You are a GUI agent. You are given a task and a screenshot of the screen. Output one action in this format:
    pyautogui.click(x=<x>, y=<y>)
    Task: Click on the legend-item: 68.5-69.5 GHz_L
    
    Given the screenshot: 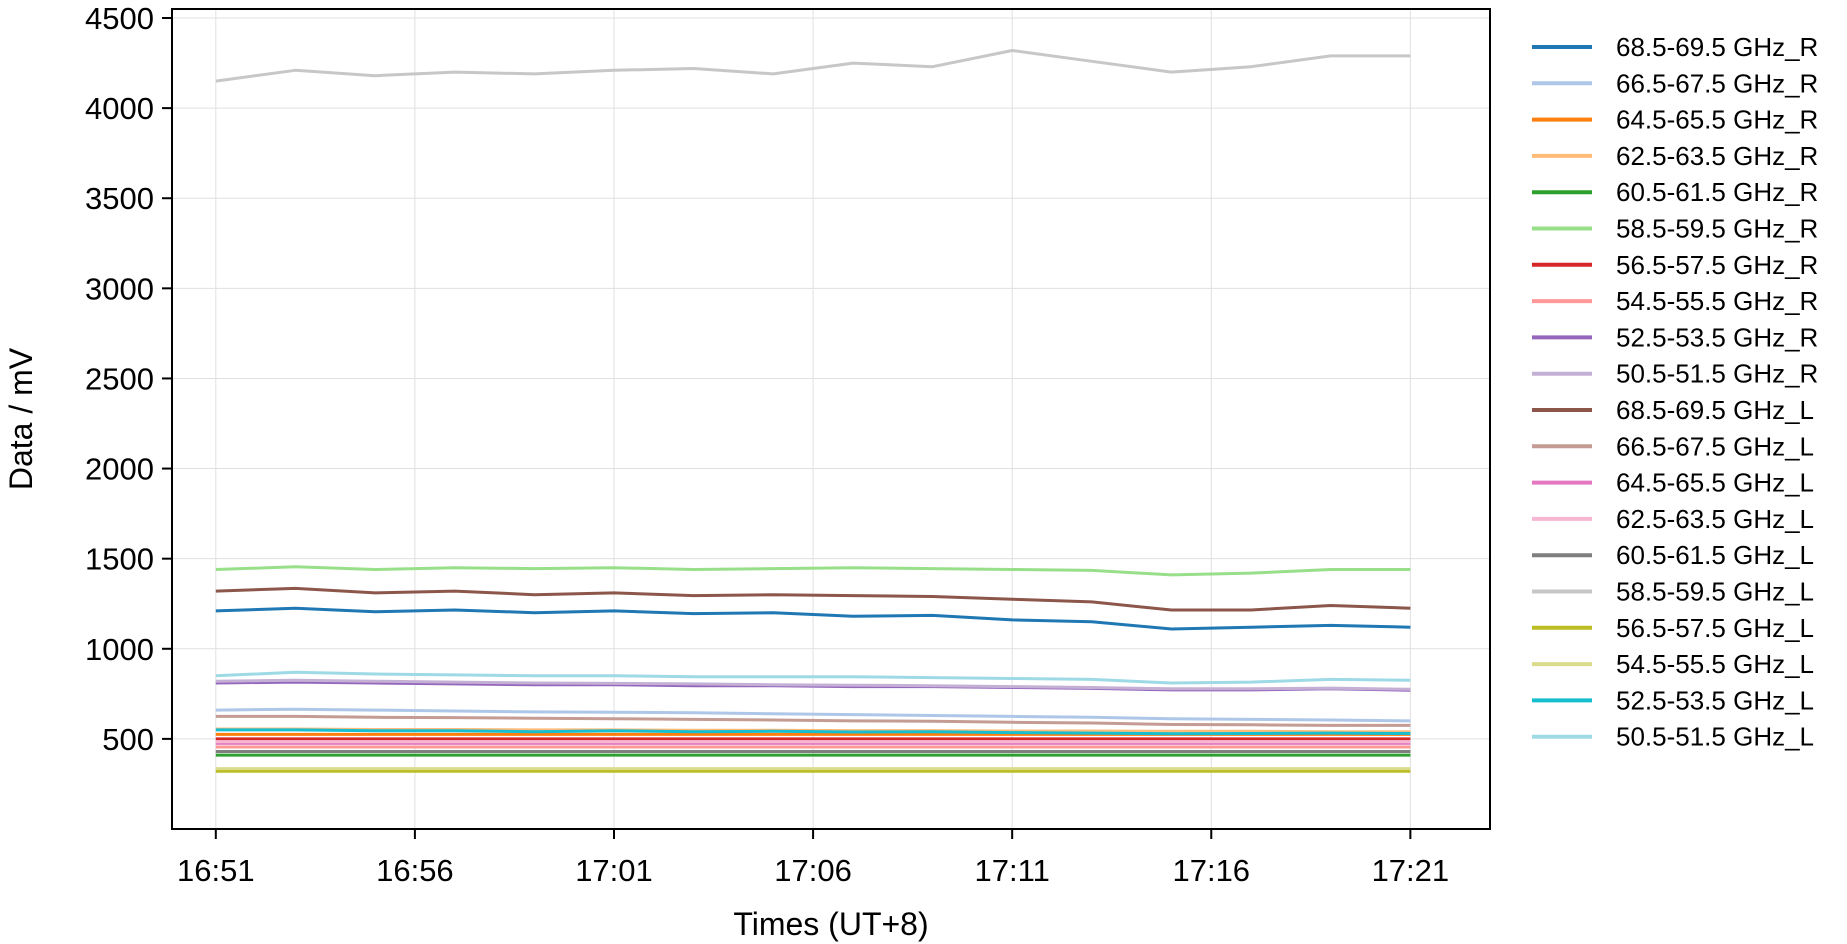 What is the action you would take?
    pyautogui.click(x=1673, y=410)
    